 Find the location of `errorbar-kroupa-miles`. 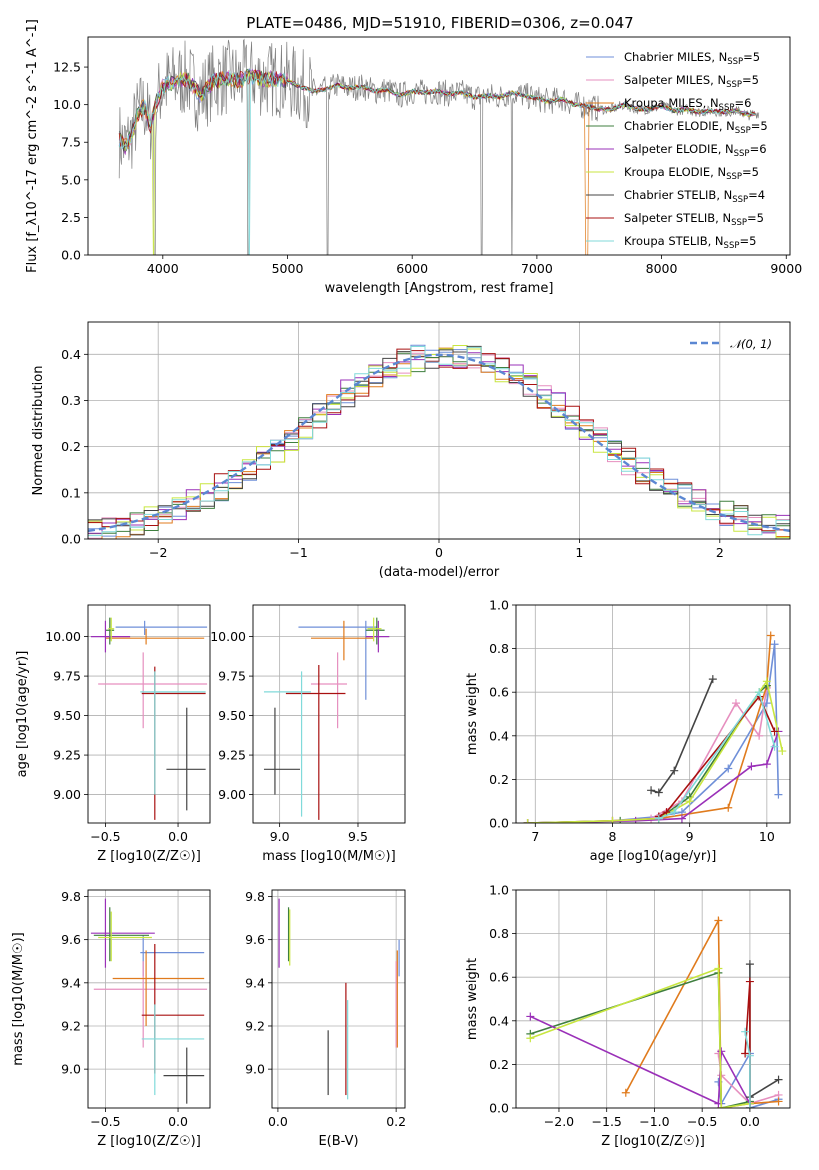

errorbar-kroupa-miles is located at coordinates (342, 640).